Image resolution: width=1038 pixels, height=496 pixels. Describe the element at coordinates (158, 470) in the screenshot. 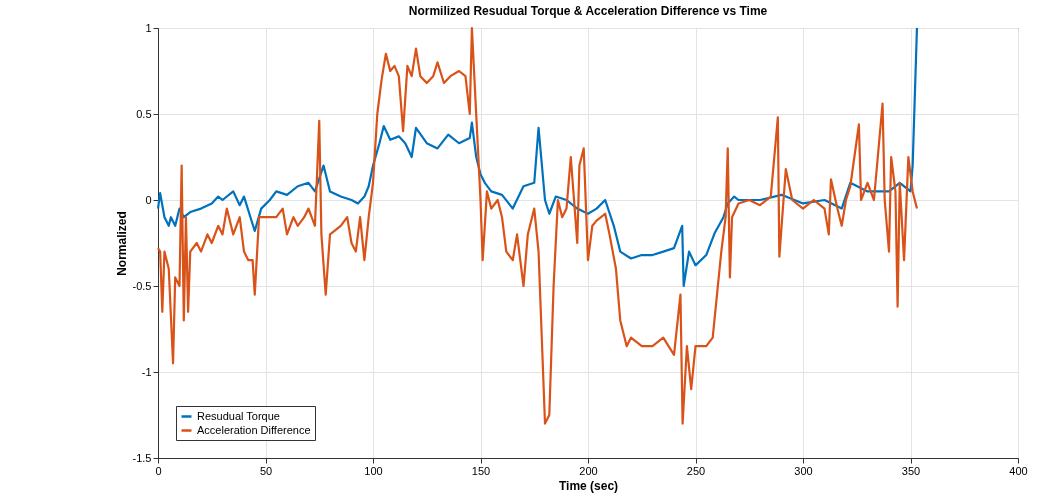

I see `x-tick-label: 0` at that location.